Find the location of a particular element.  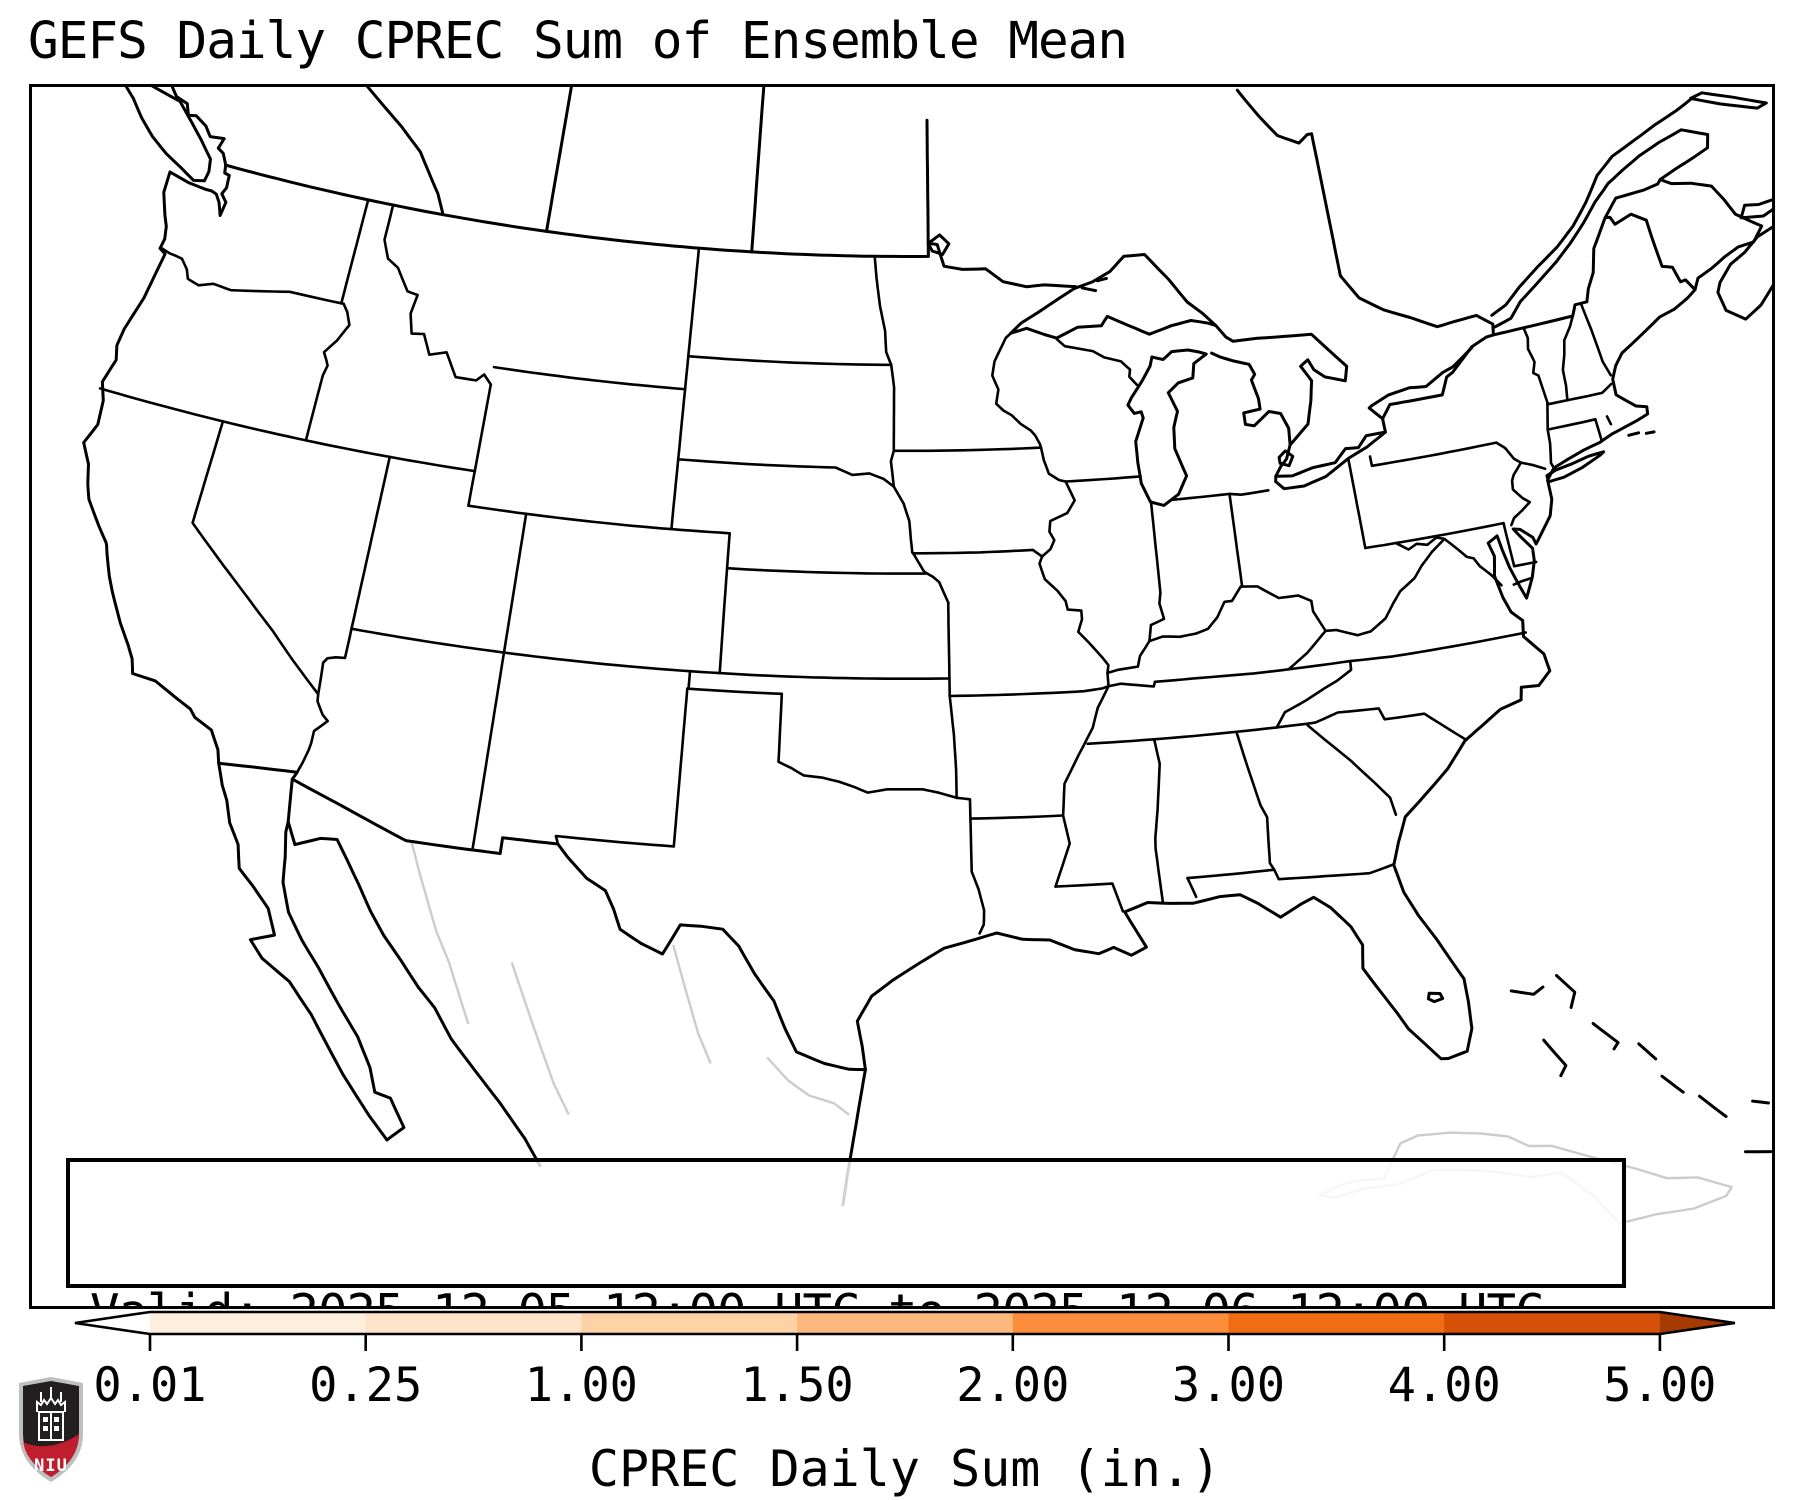

colorbar-tick-label: 5.00 is located at coordinates (1659, 1385).